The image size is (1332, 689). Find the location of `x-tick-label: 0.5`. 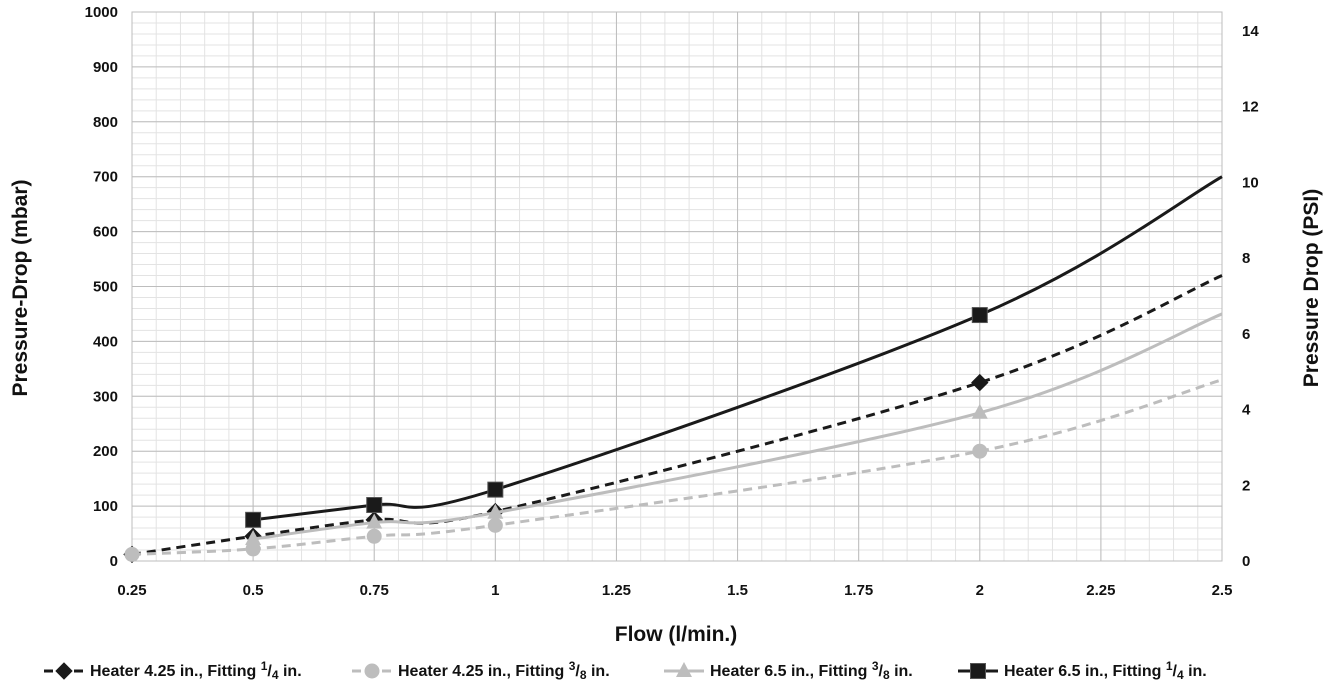

x-tick-label: 0.5 is located at coordinates (253, 590).